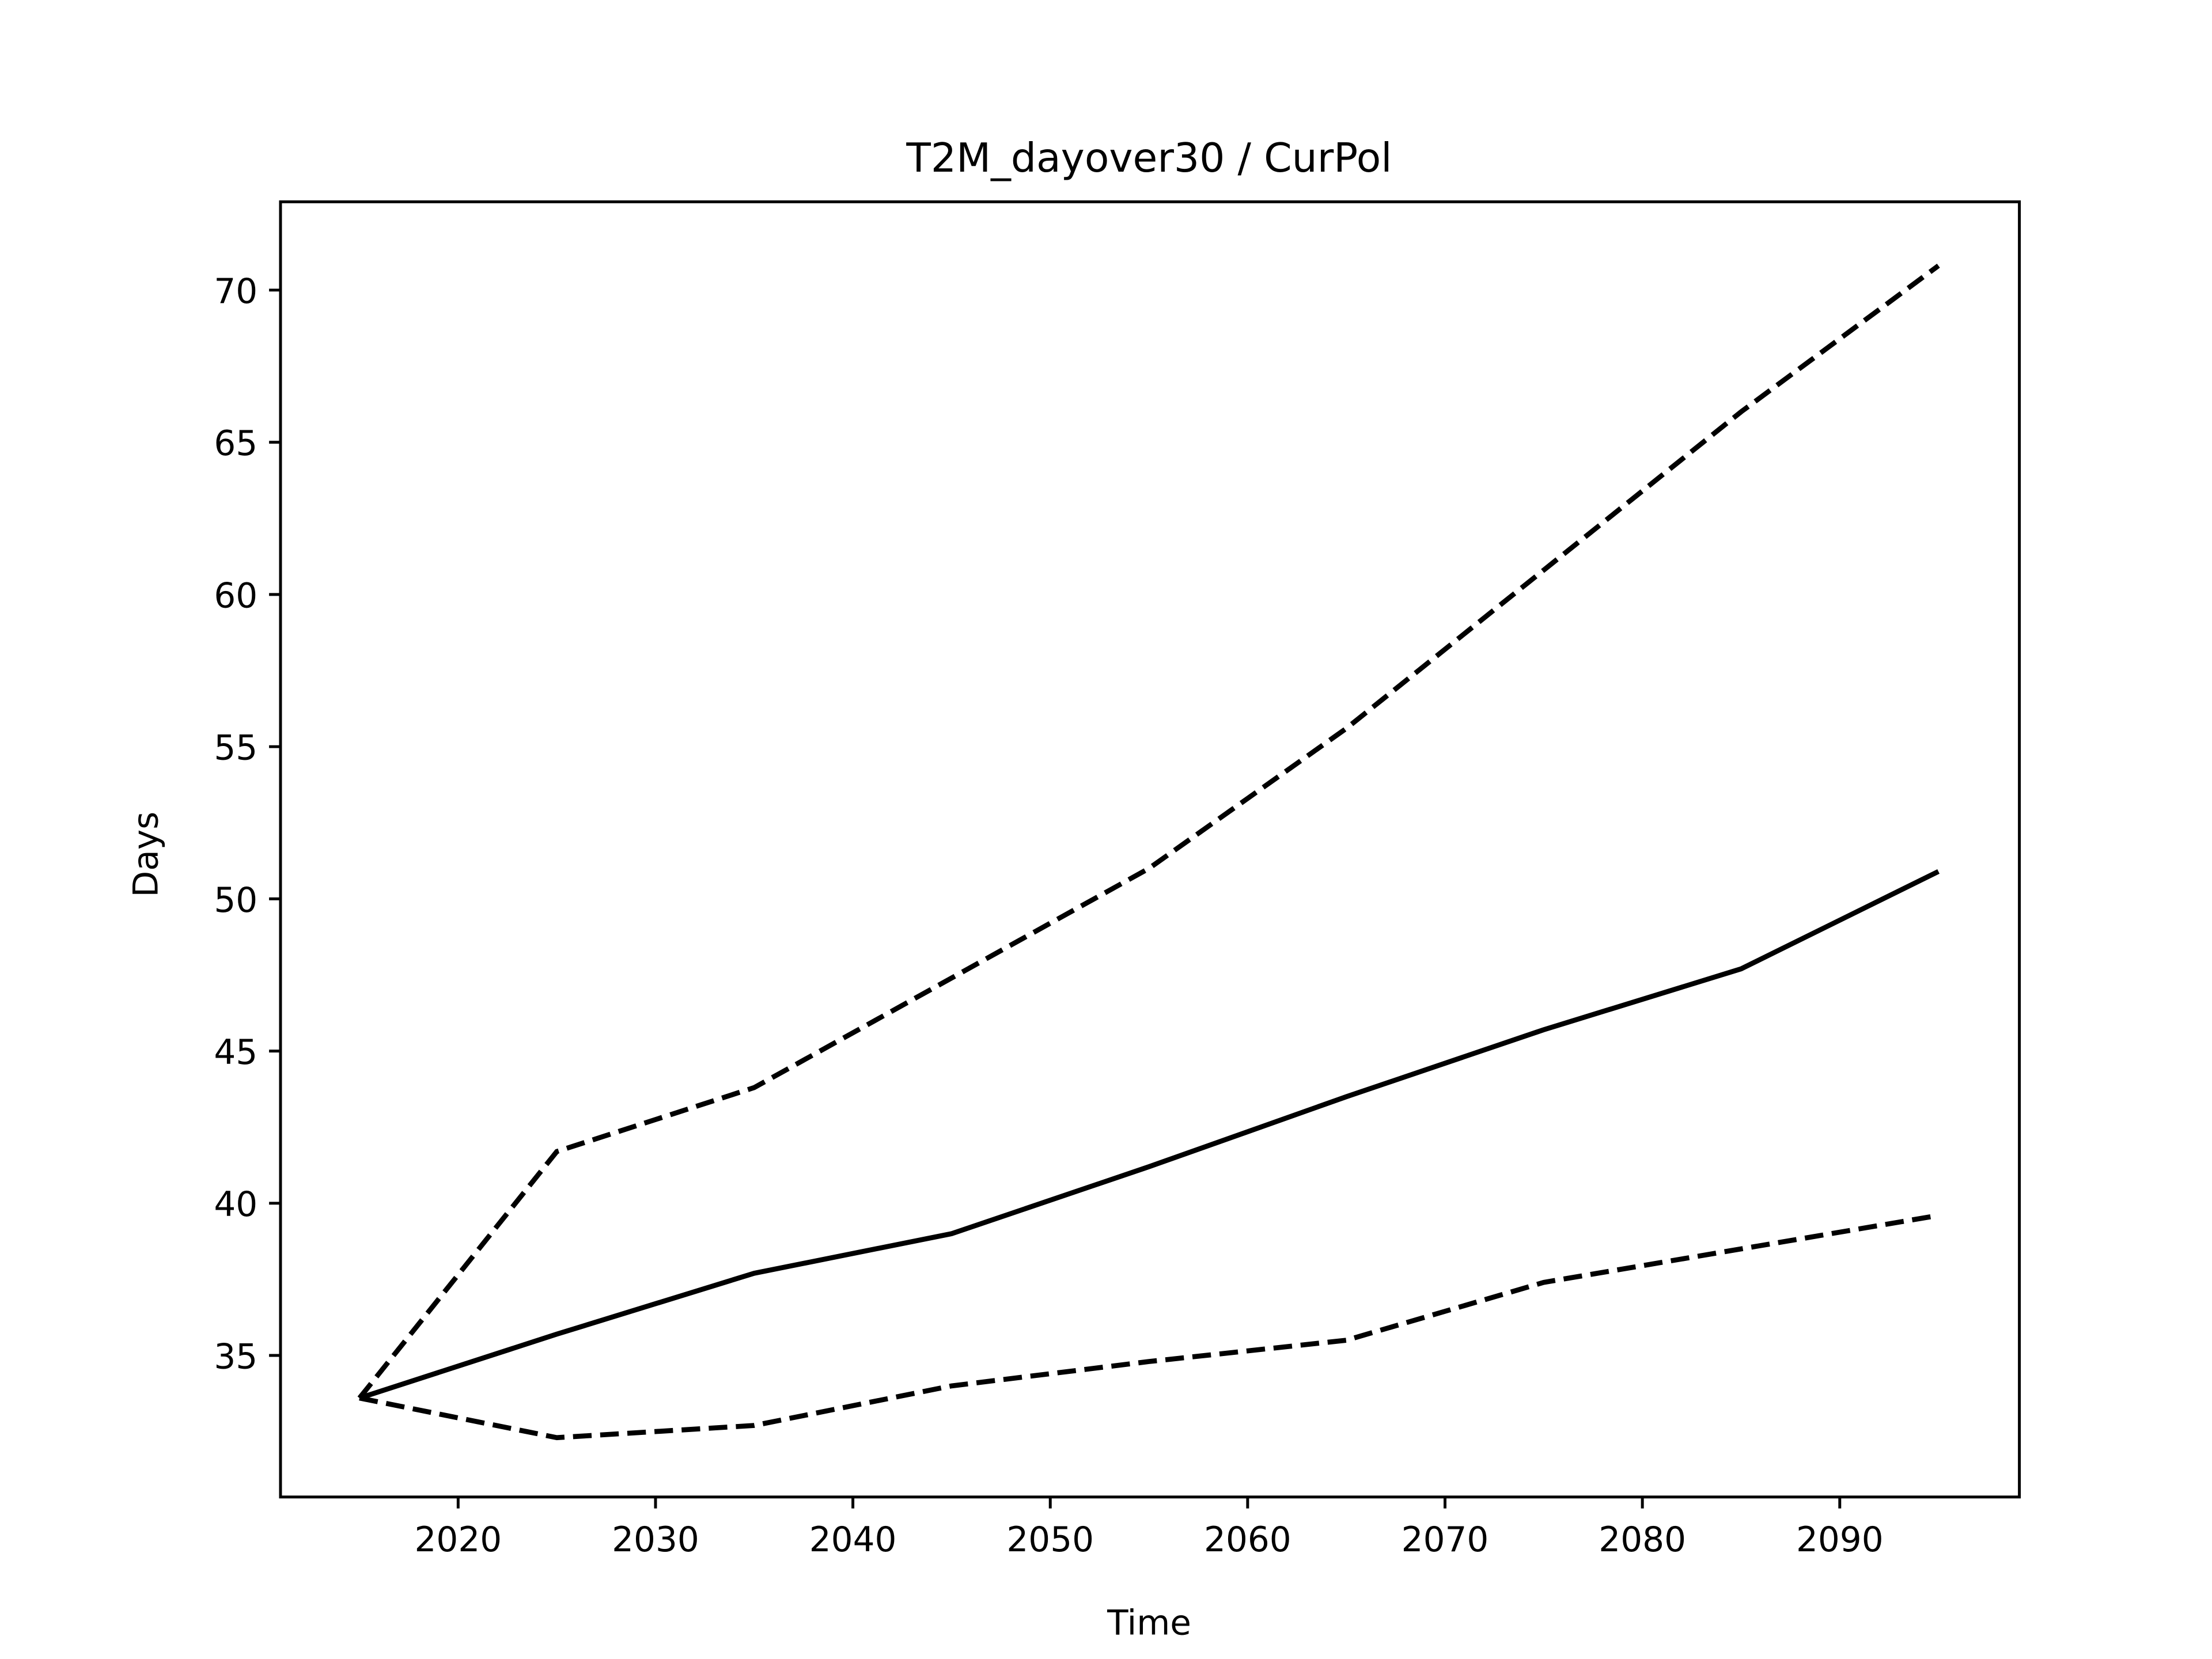 The image size is (2212, 1659). I want to click on y-tick-label: 60, so click(235, 596).